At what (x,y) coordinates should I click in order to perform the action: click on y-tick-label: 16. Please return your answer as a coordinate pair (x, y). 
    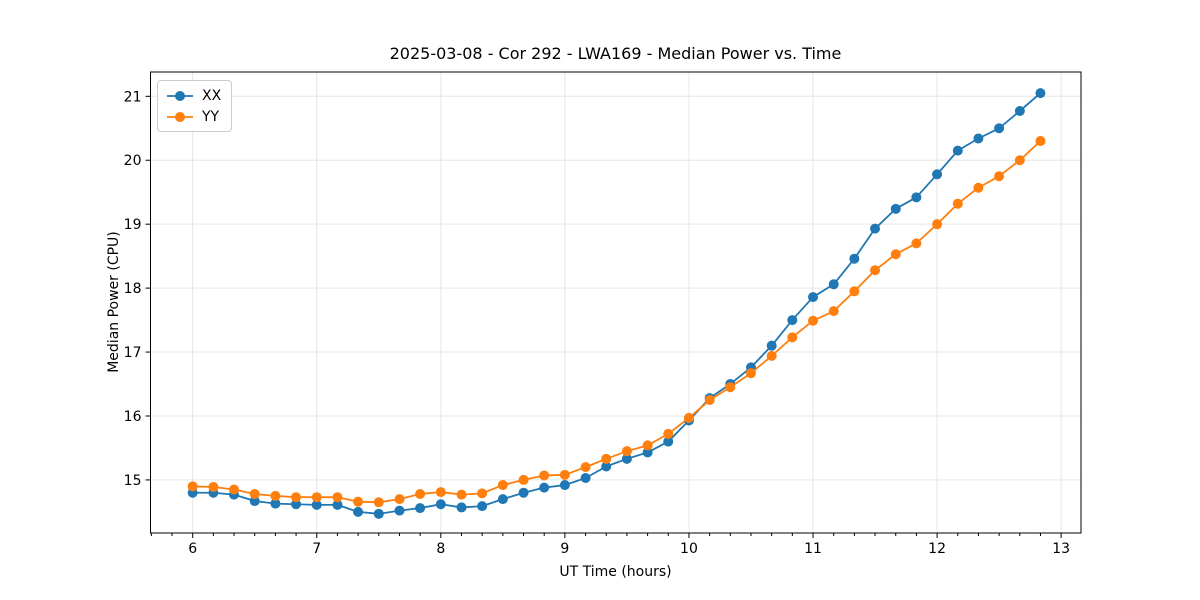
    Looking at the image, I should click on (133, 417).